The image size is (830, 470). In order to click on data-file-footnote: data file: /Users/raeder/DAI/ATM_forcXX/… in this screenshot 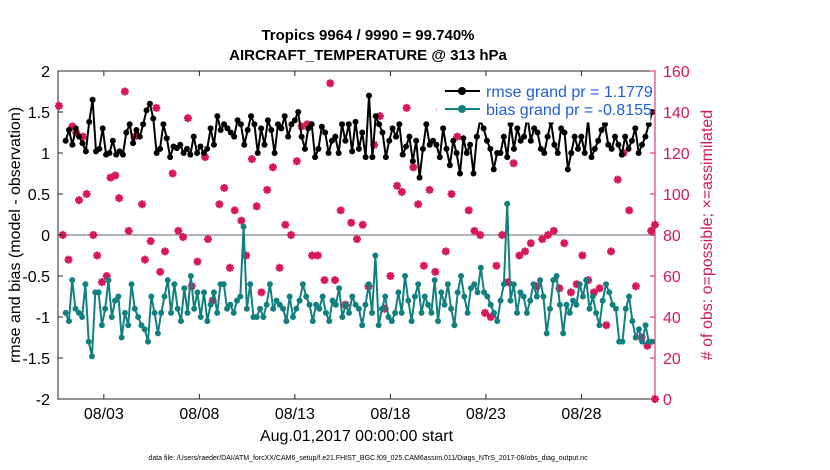, I will do `click(368, 458)`.